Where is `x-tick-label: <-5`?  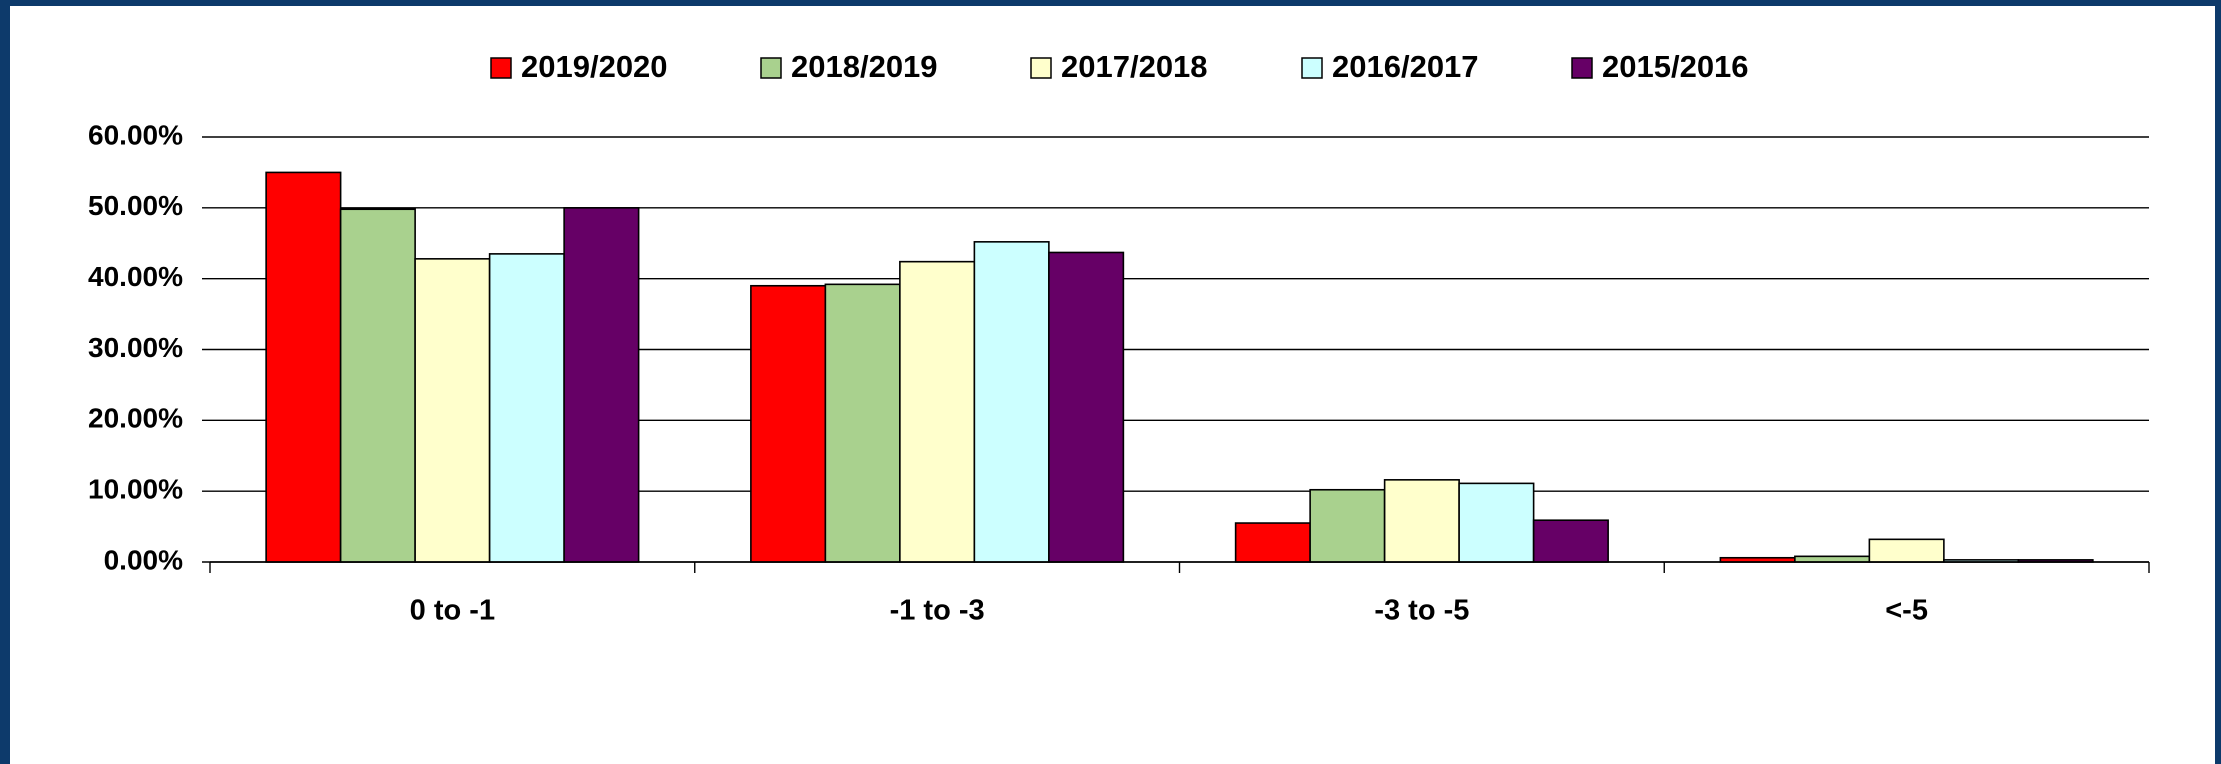
x-tick-label: <-5 is located at coordinates (1906, 611).